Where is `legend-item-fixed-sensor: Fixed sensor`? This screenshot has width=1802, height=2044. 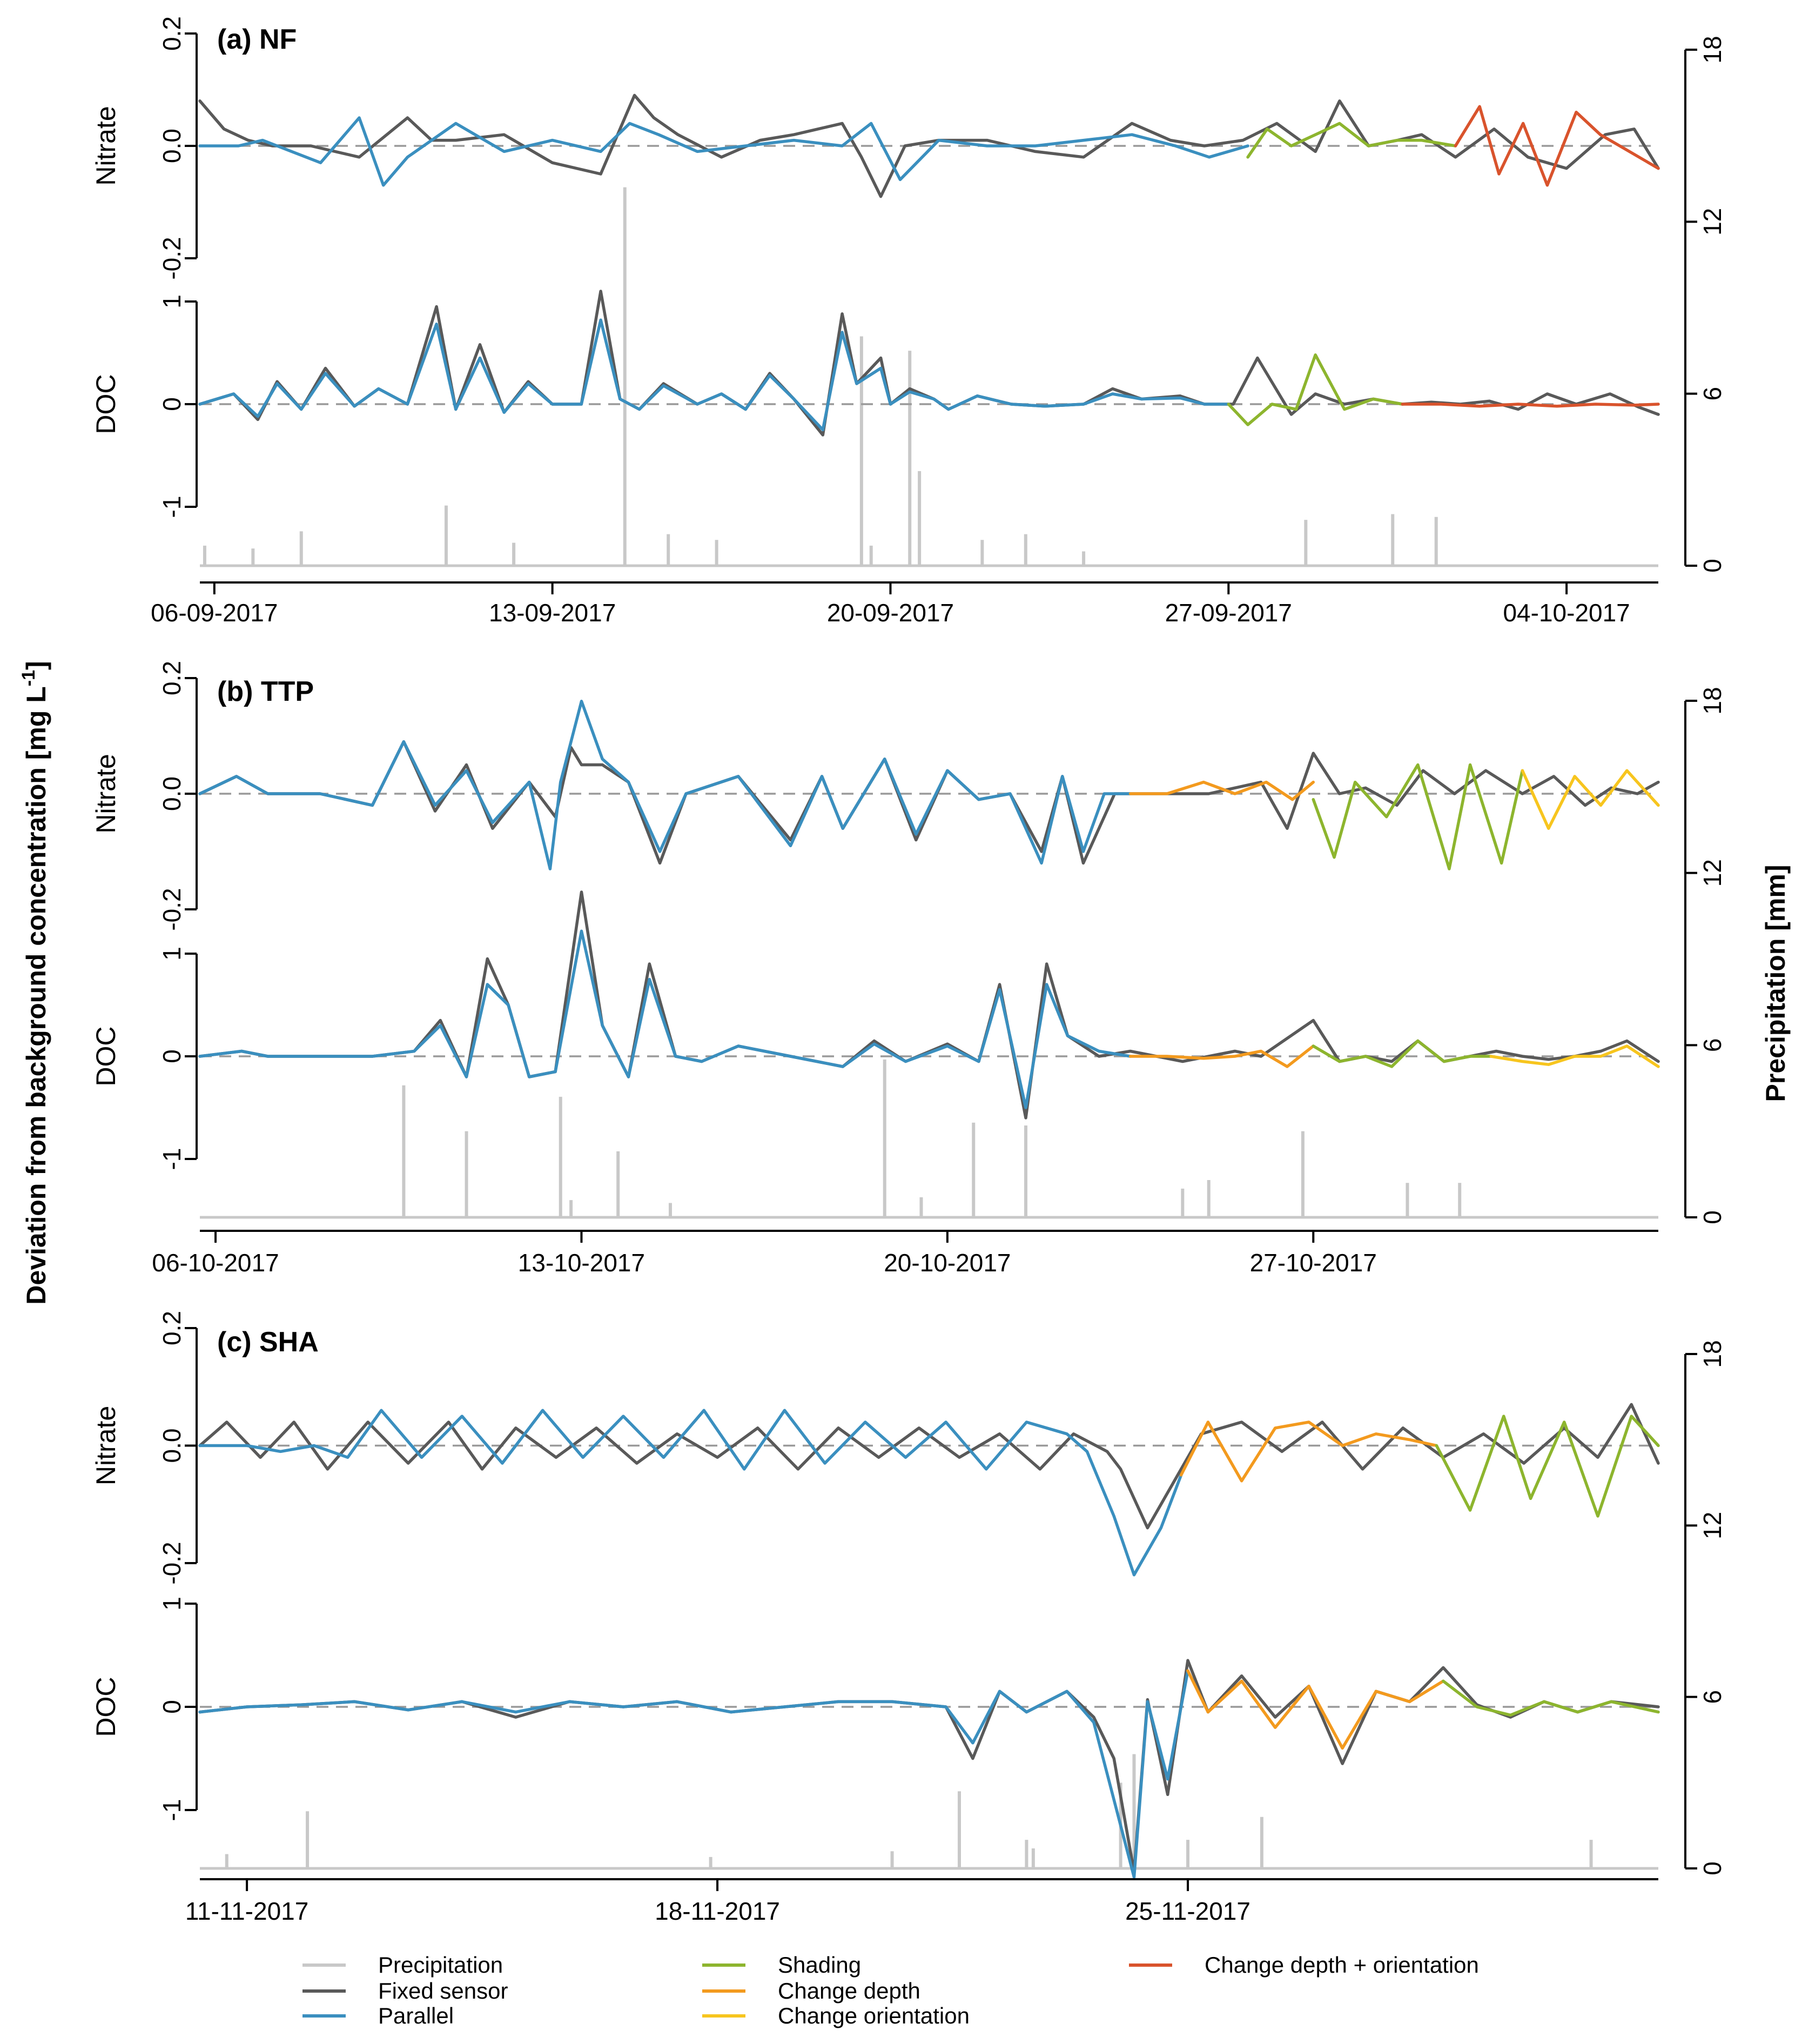 legend-item-fixed-sensor: Fixed sensor is located at coordinates (405, 1990).